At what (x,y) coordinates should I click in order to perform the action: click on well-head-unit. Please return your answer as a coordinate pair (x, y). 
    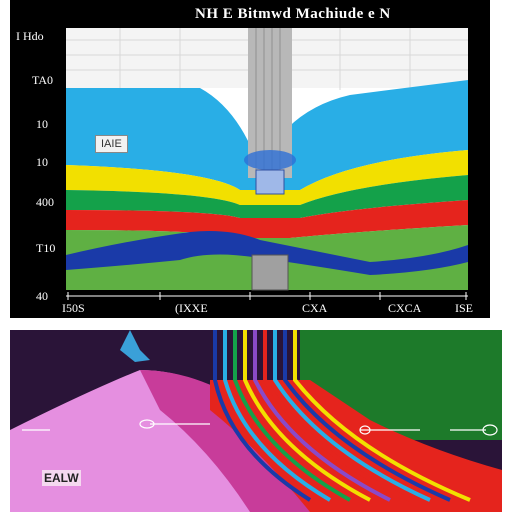
    Looking at the image, I should click on (270, 182).